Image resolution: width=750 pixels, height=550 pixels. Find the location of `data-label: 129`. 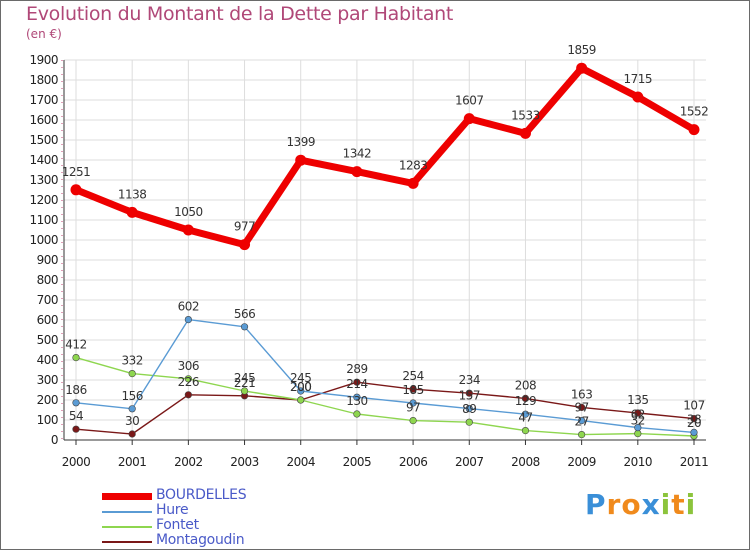

data-label: 129 is located at coordinates (525, 401).